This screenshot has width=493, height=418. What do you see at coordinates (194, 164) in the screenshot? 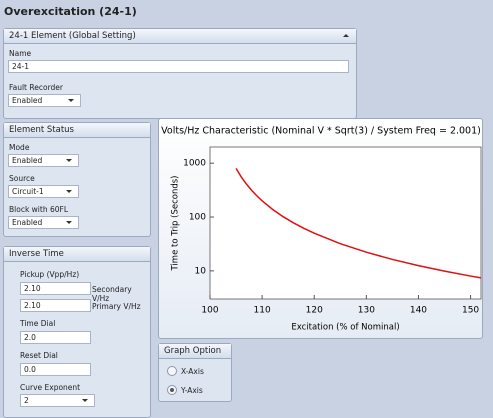
I see `y-tick-label: 1000` at bounding box center [194, 164].